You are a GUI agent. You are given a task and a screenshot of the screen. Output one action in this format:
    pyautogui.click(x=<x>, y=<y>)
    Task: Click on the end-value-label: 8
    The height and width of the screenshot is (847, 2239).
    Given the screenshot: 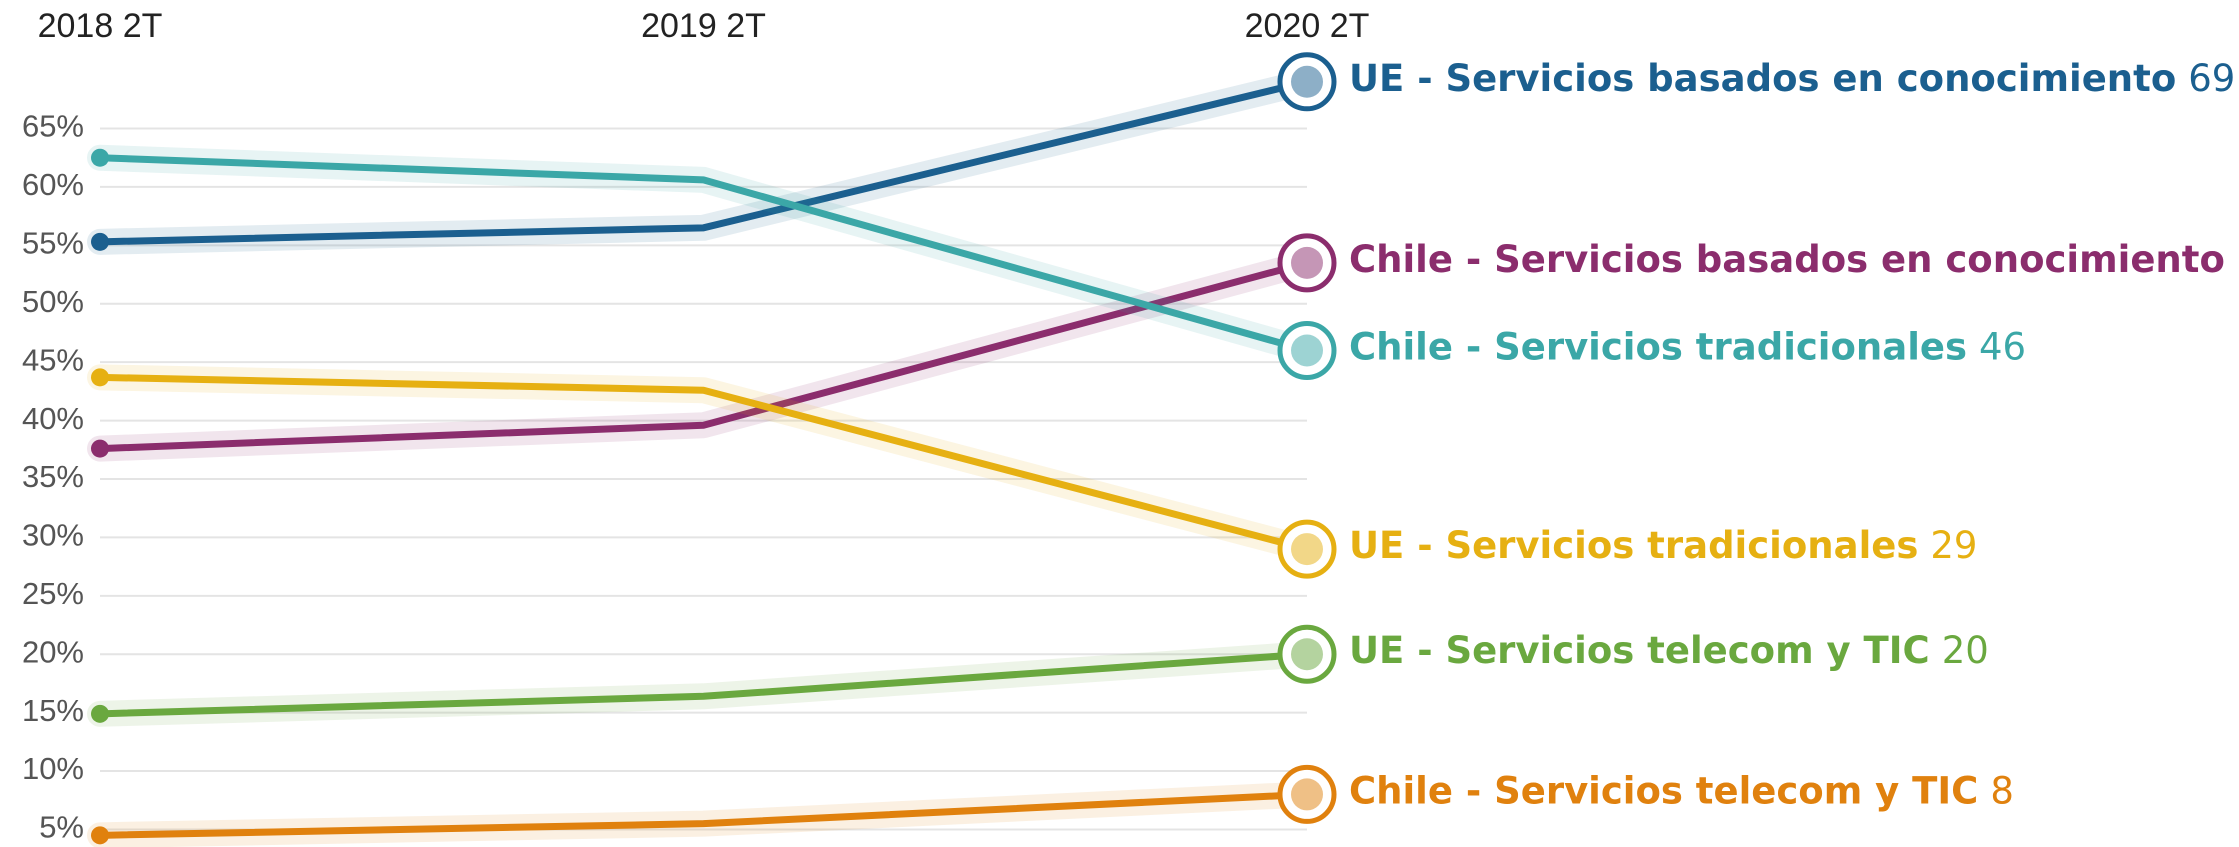 What is the action you would take?
    pyautogui.click(x=2002, y=790)
    